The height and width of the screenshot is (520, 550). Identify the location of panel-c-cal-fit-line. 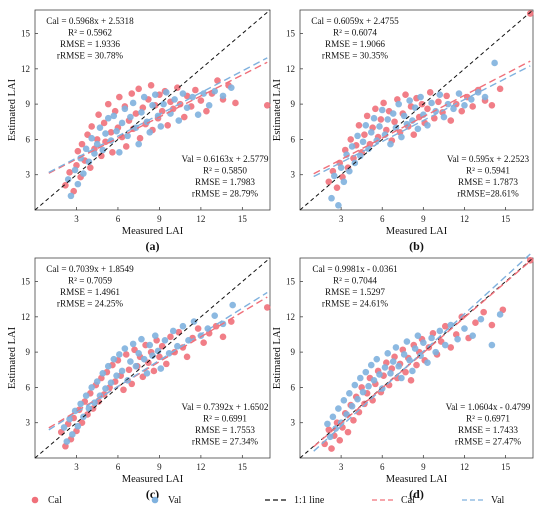
(158, 362).